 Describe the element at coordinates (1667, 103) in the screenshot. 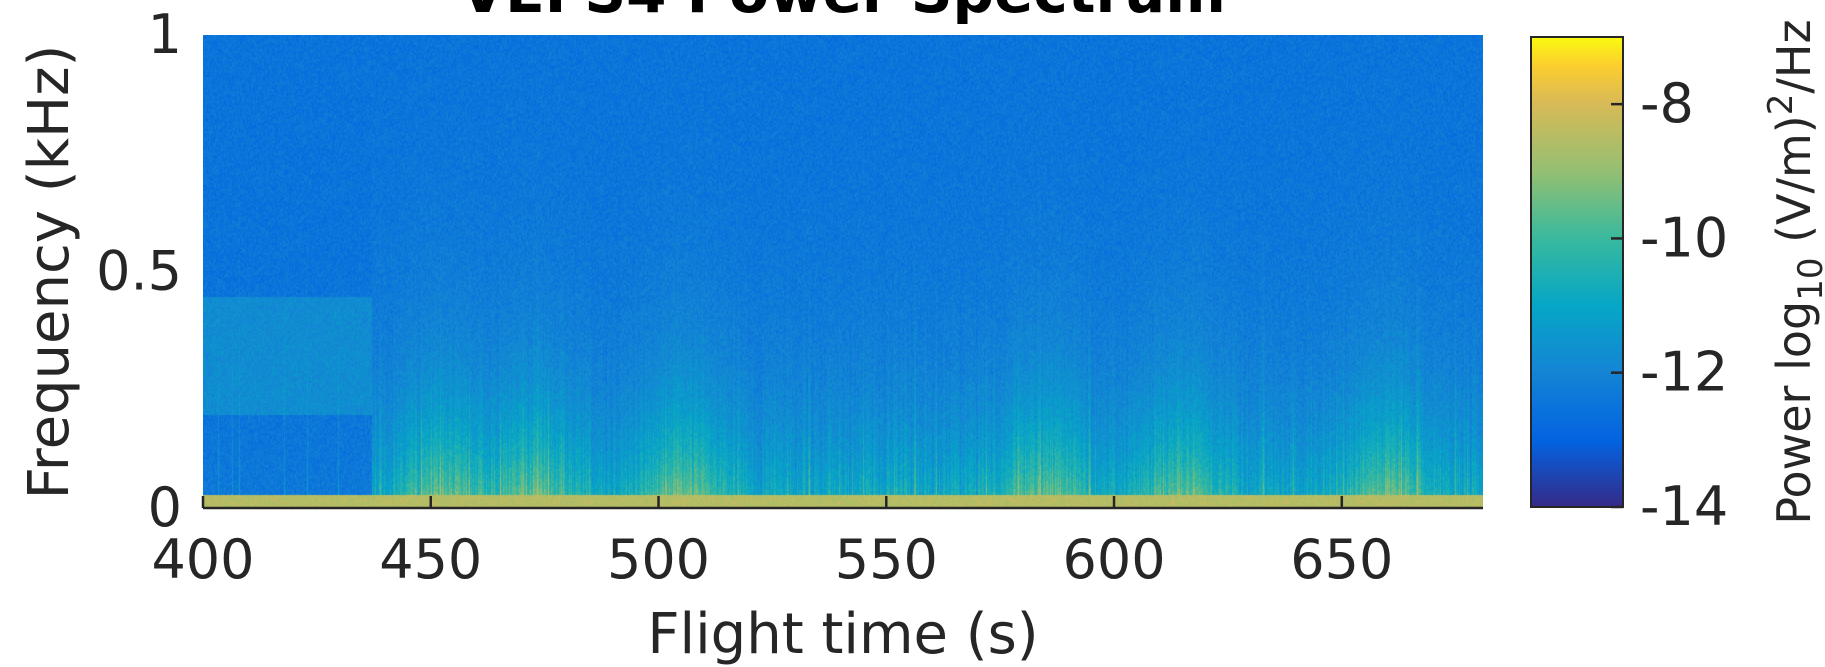

I see `colorbar-tick-label: -8` at that location.